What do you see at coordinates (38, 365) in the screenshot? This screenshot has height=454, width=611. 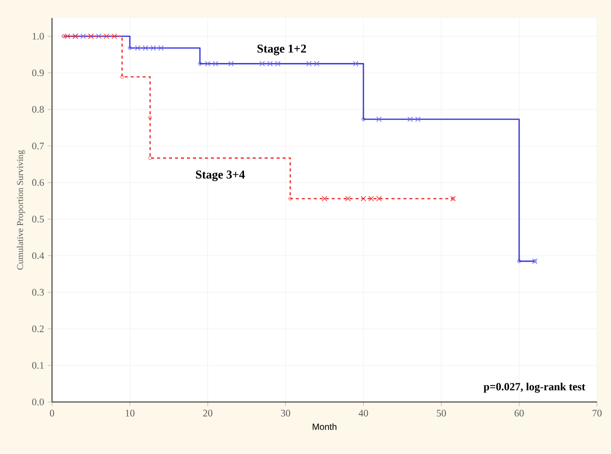 I see `y-tick-label: 0.1` at bounding box center [38, 365].